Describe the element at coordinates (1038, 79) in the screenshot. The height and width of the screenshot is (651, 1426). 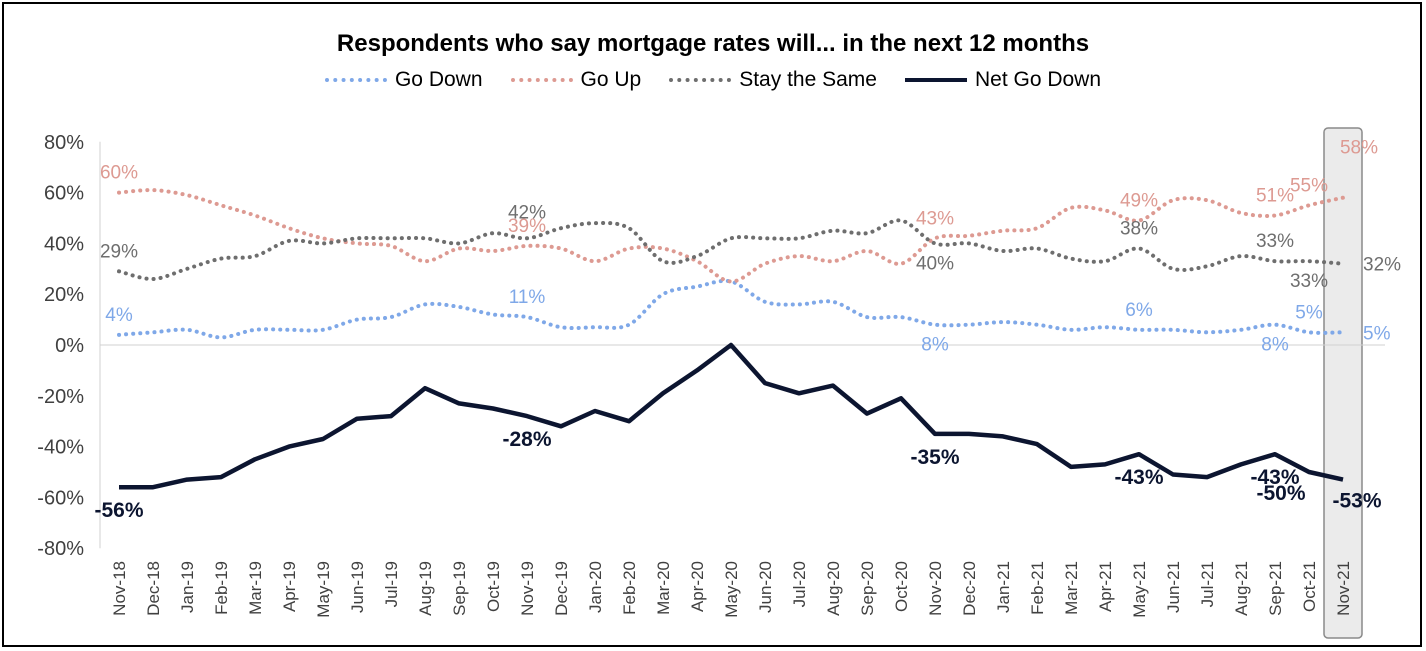
I see `legend-label-net-go-down: Net Go Down` at that location.